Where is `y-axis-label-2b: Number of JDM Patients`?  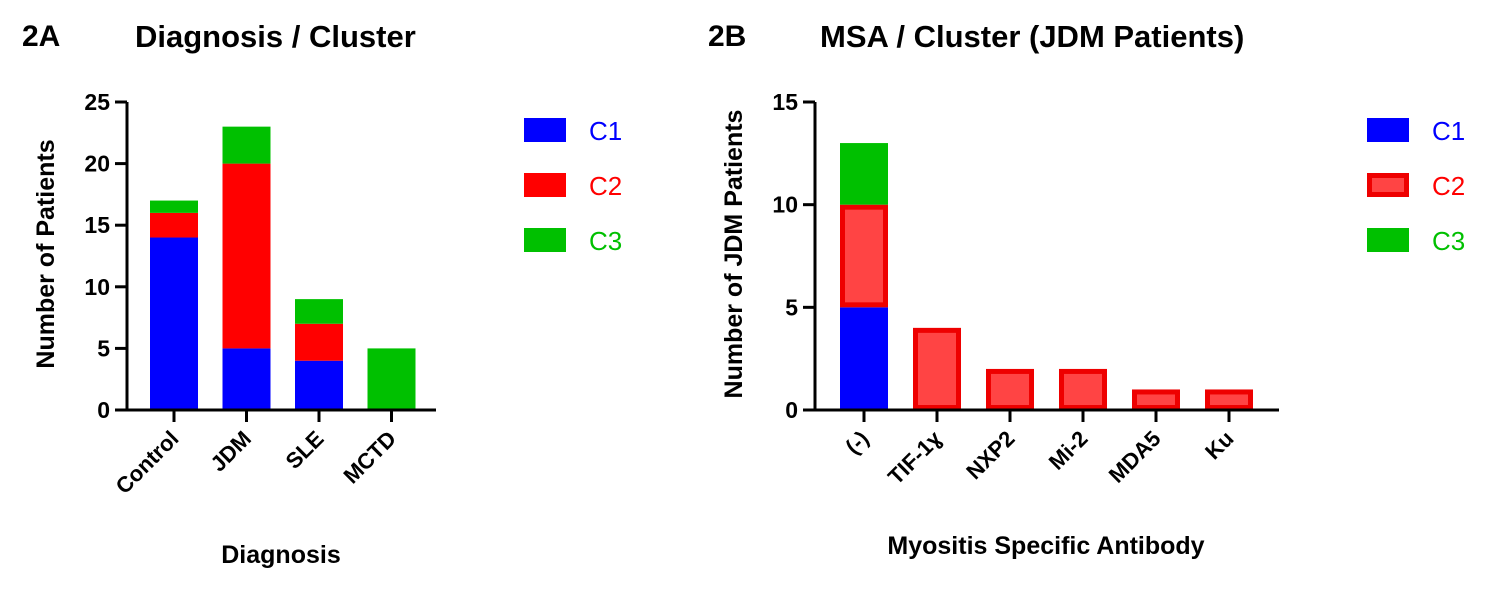
y-axis-label-2b: Number of JDM Patients is located at coordinates (734, 254).